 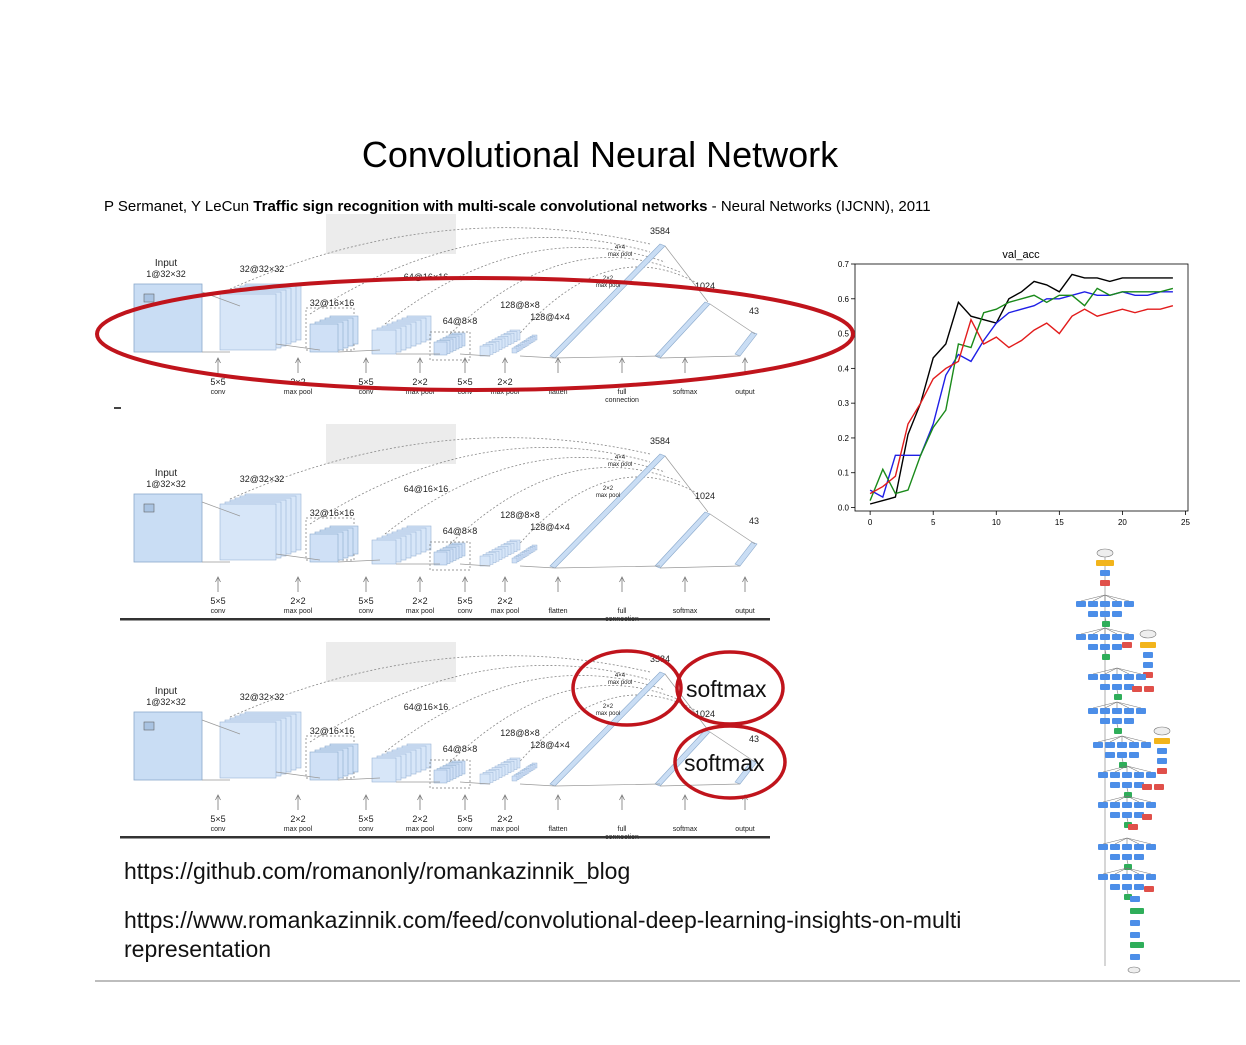 I want to click on op-label-bottom: output, so click(x=745, y=611).